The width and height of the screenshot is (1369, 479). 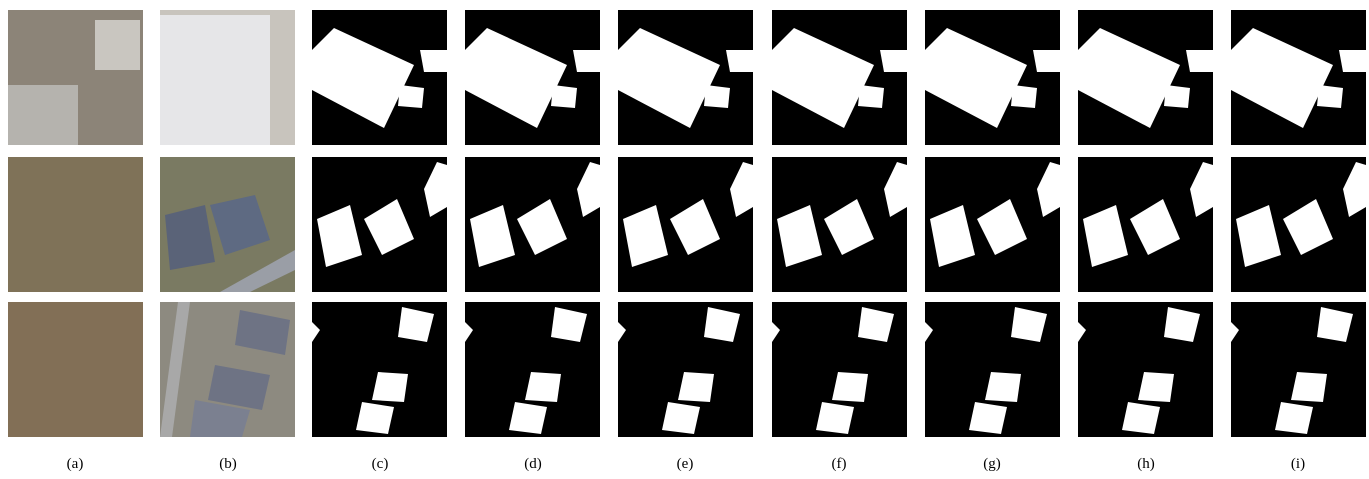 What do you see at coordinates (1146, 464) in the screenshot?
I see `caption: (h)` at bounding box center [1146, 464].